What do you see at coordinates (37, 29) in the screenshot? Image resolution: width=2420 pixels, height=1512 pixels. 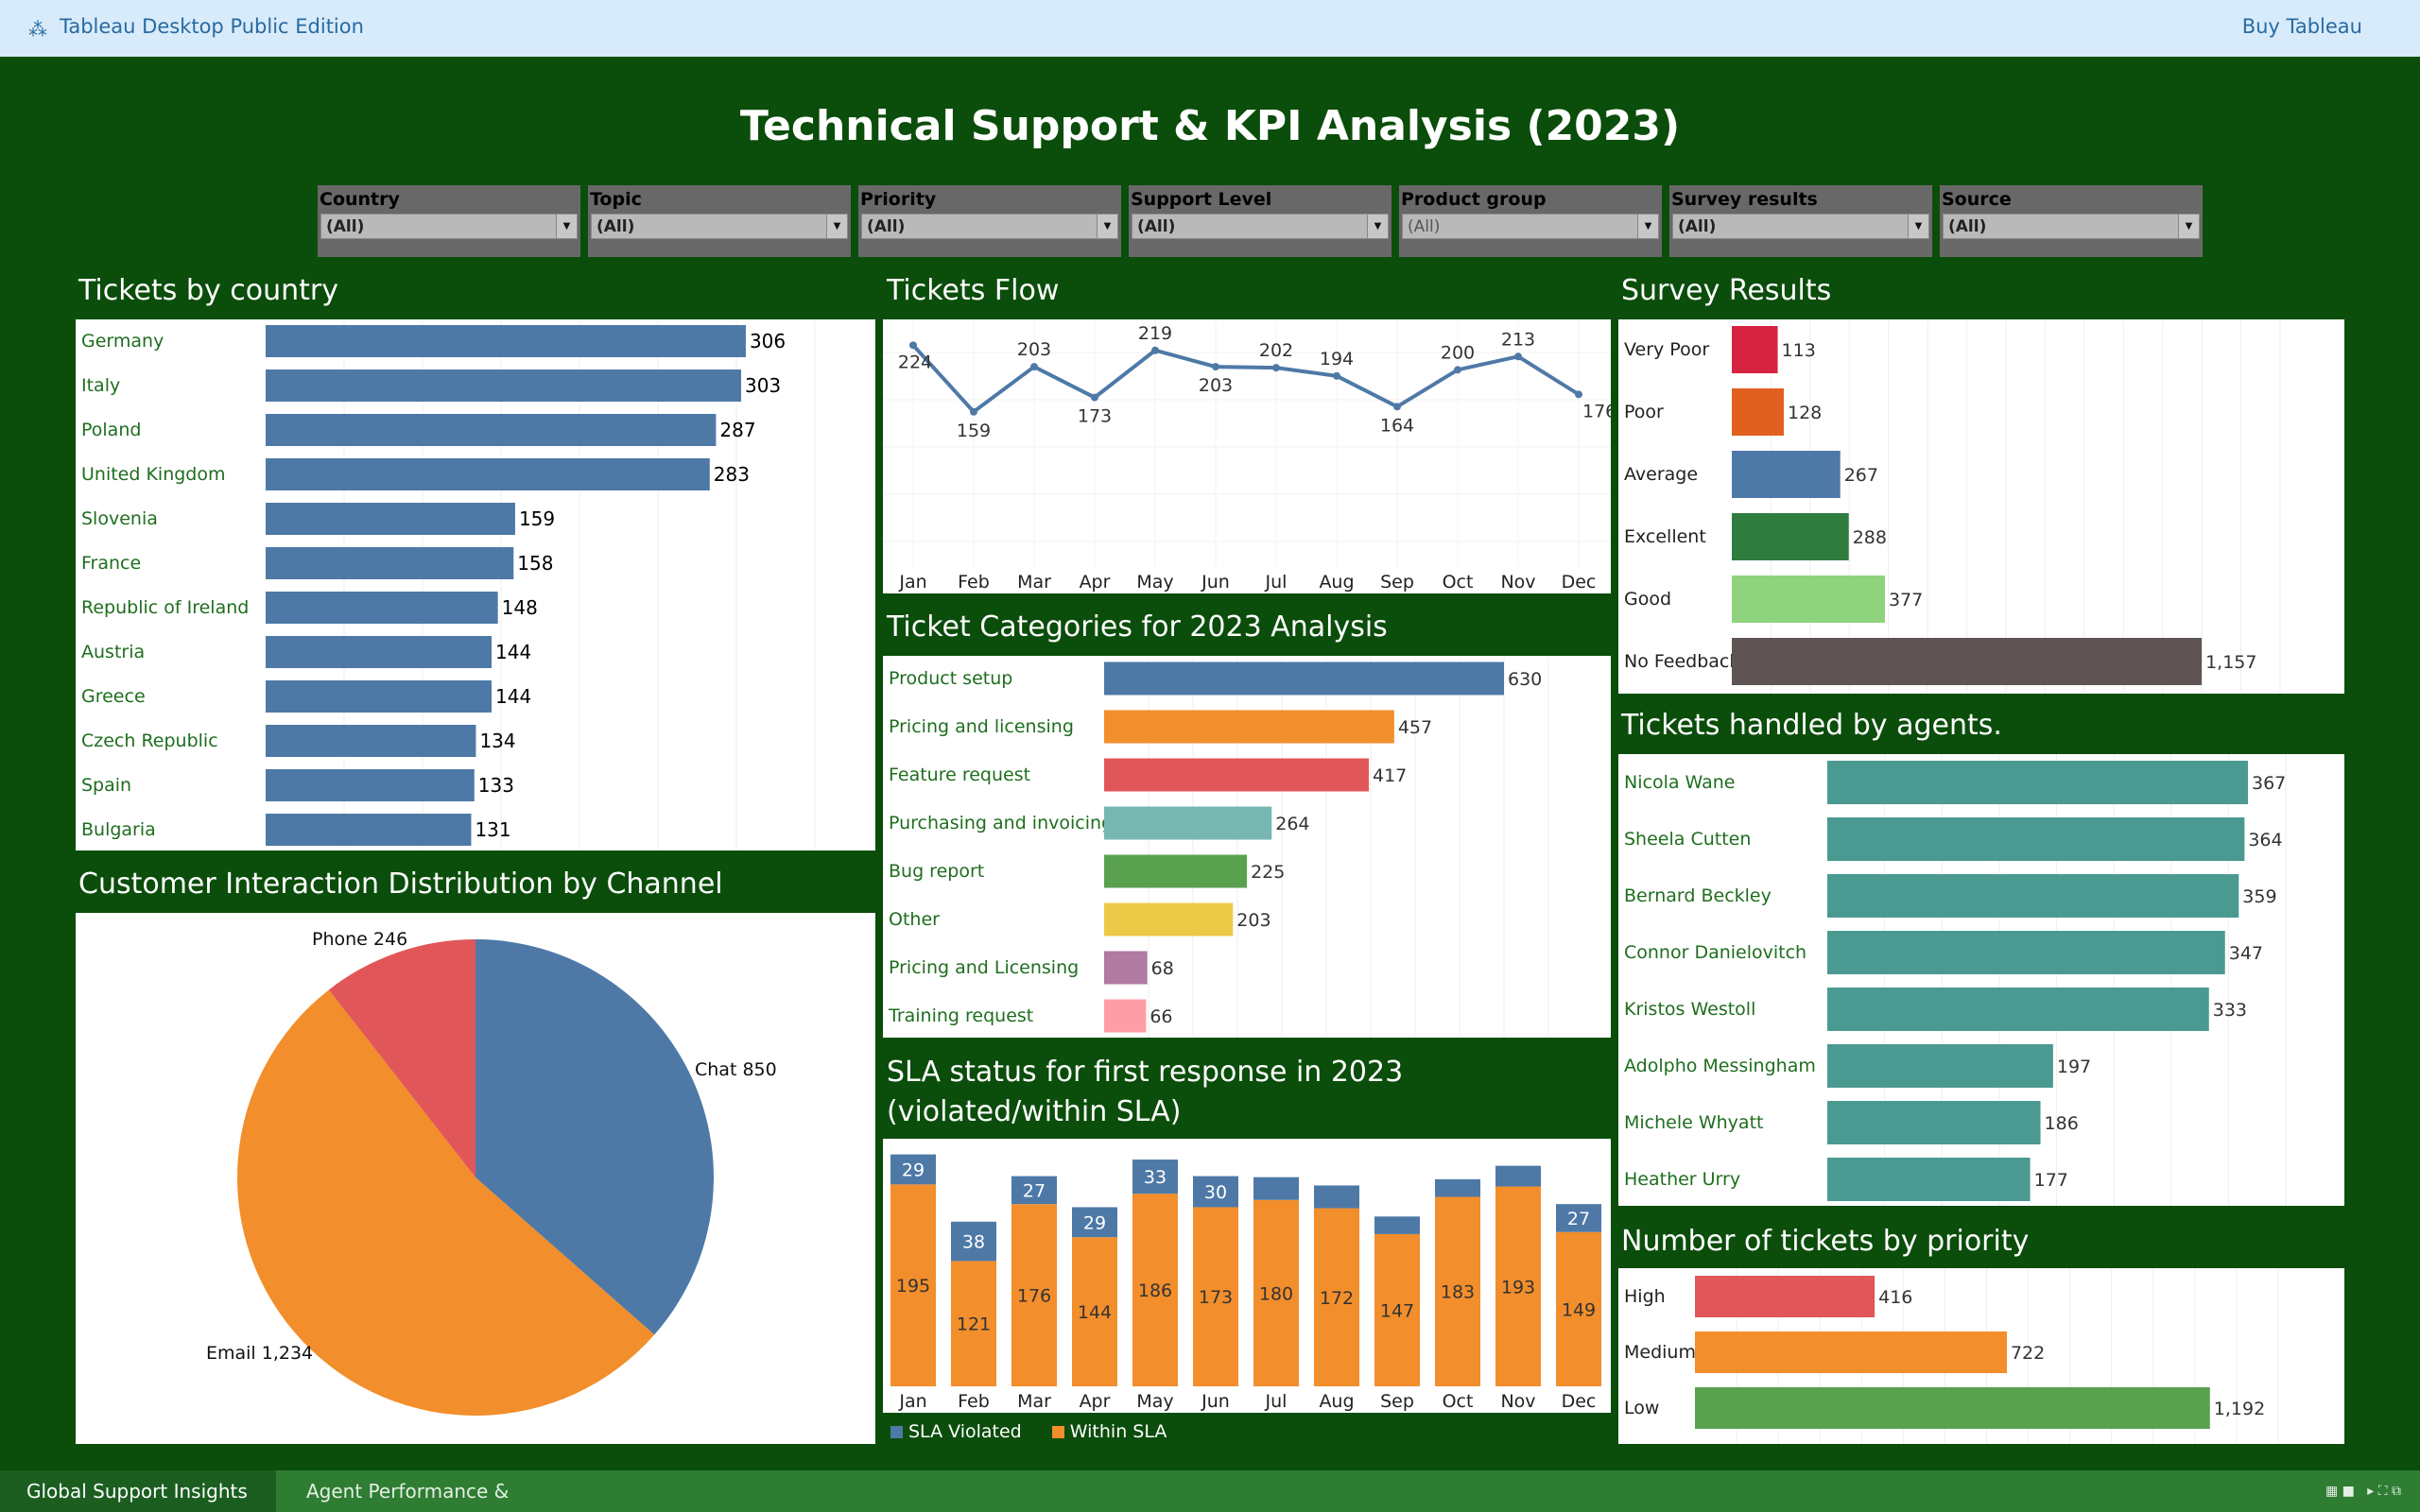 I see `tableau-logo-icon: ⁂` at bounding box center [37, 29].